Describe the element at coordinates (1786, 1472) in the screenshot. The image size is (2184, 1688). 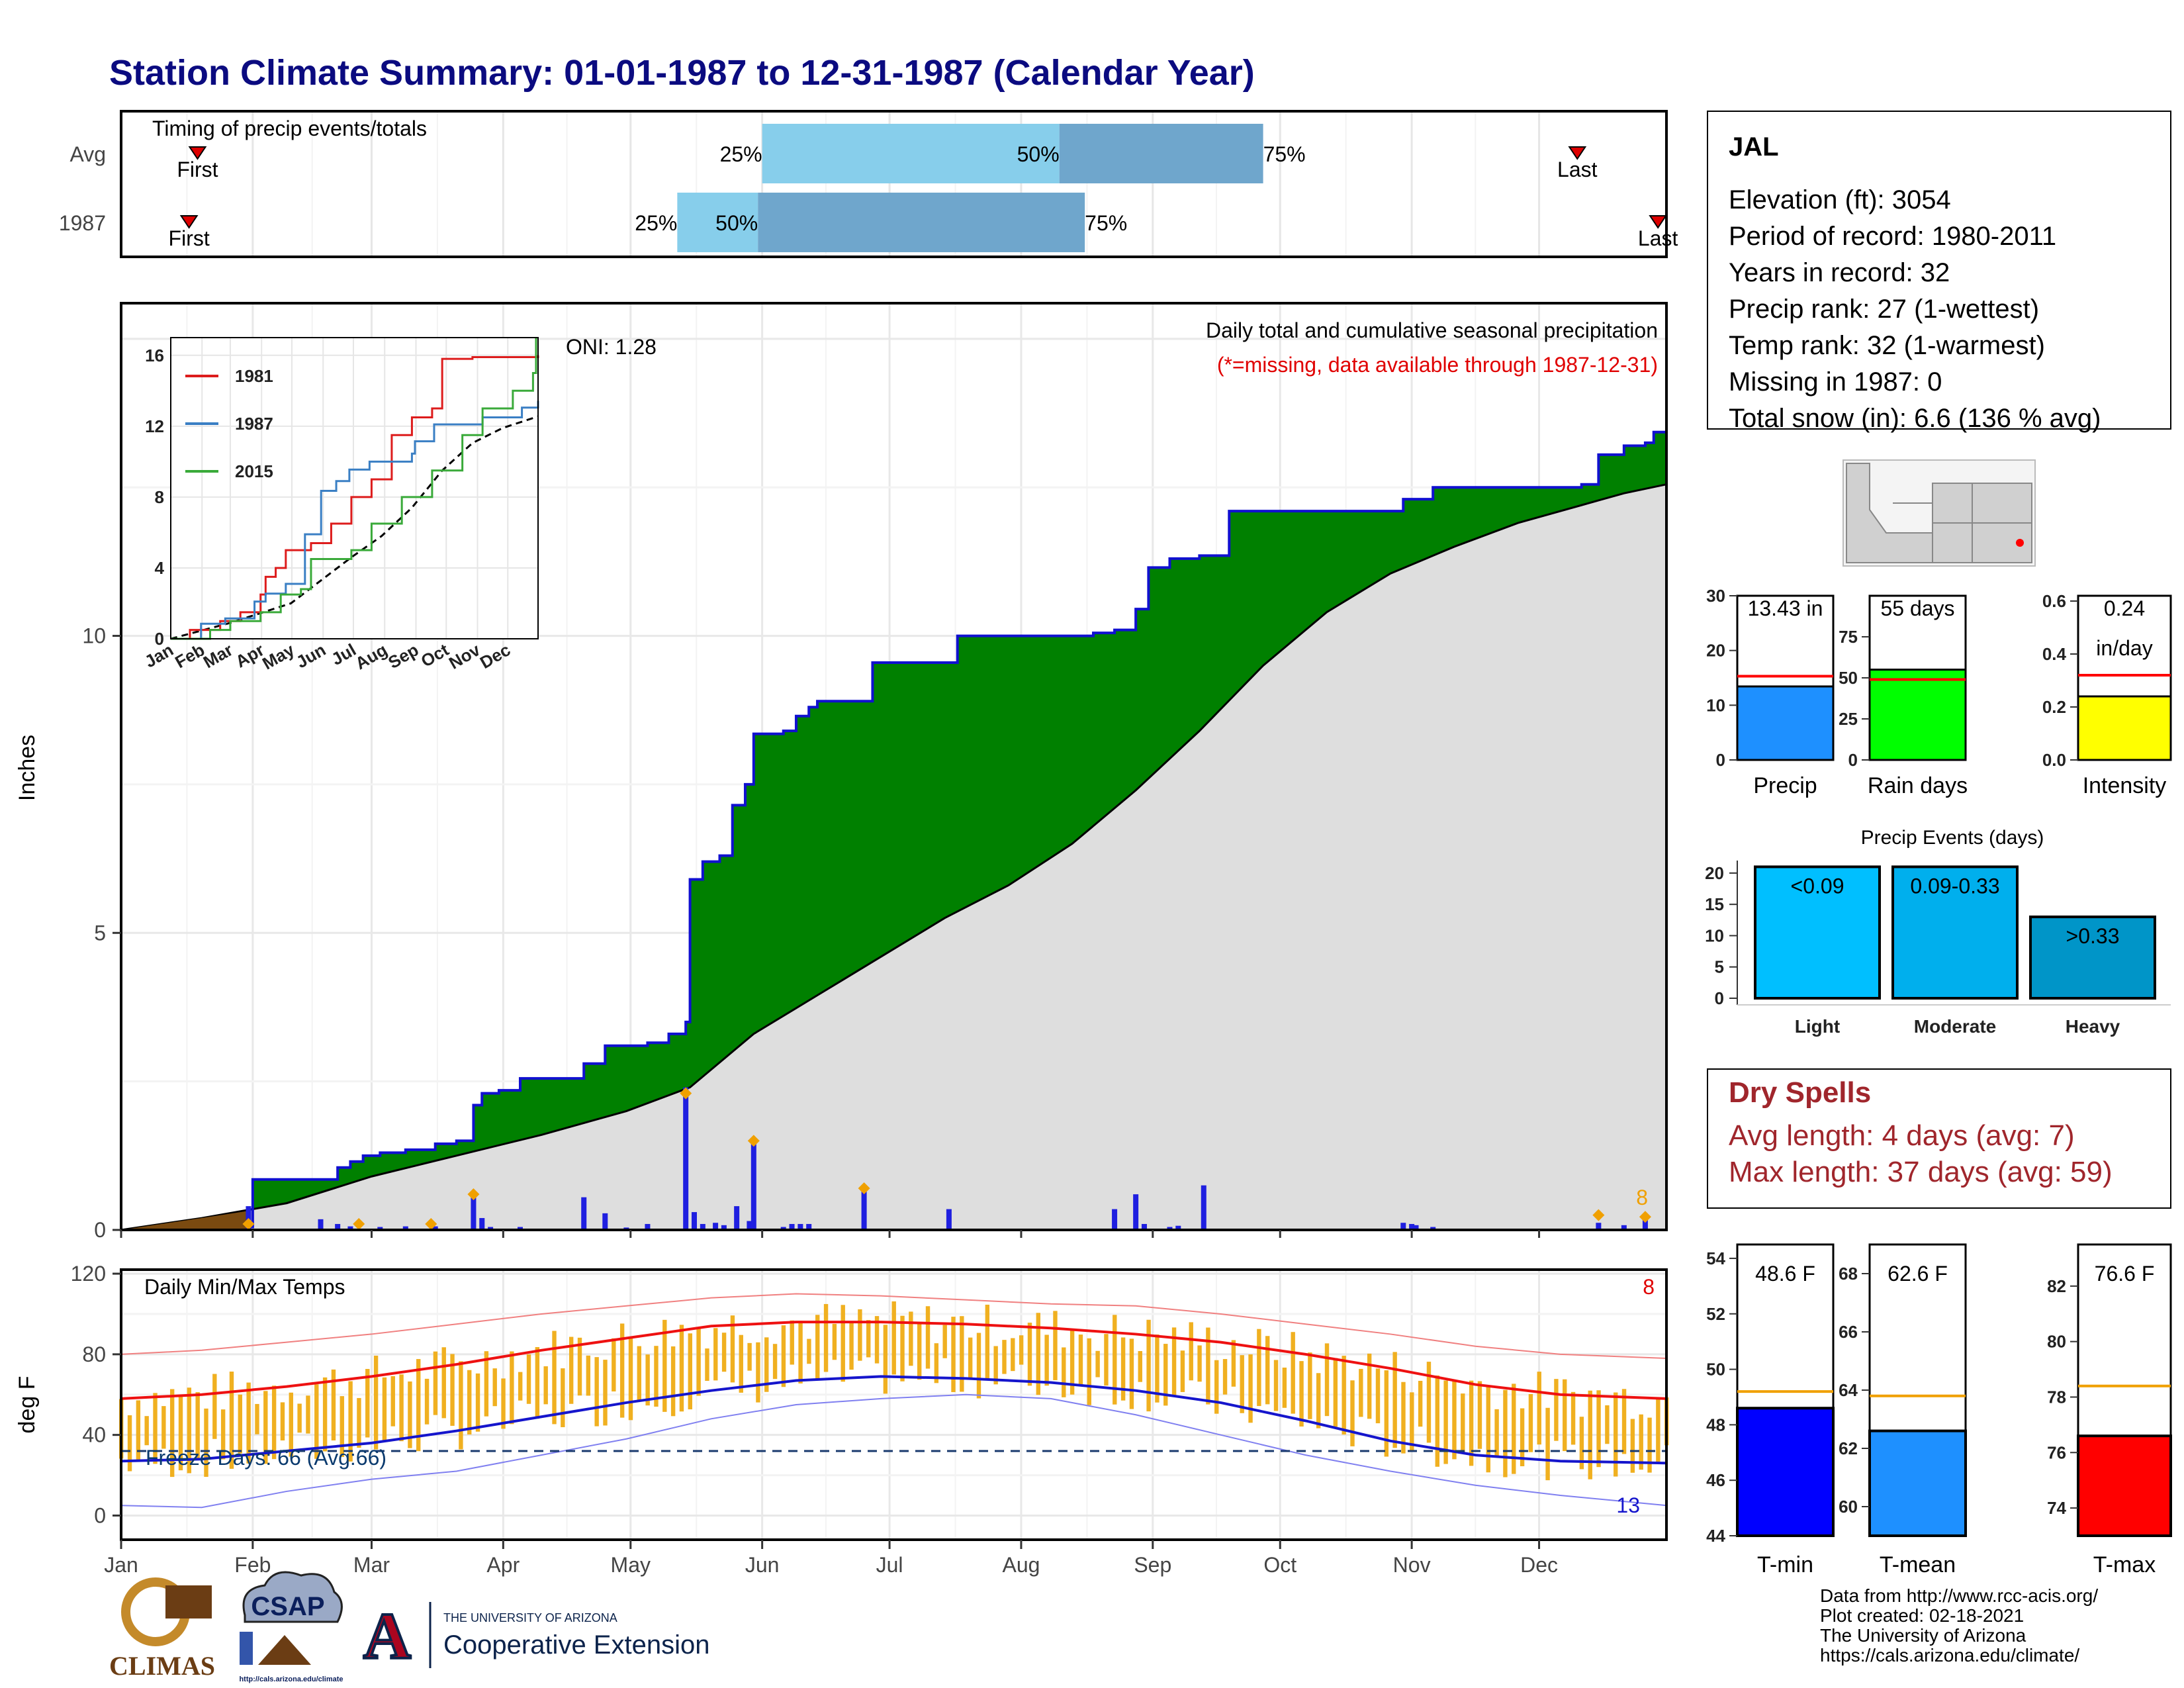
I see `temp-bar-T-min` at that location.